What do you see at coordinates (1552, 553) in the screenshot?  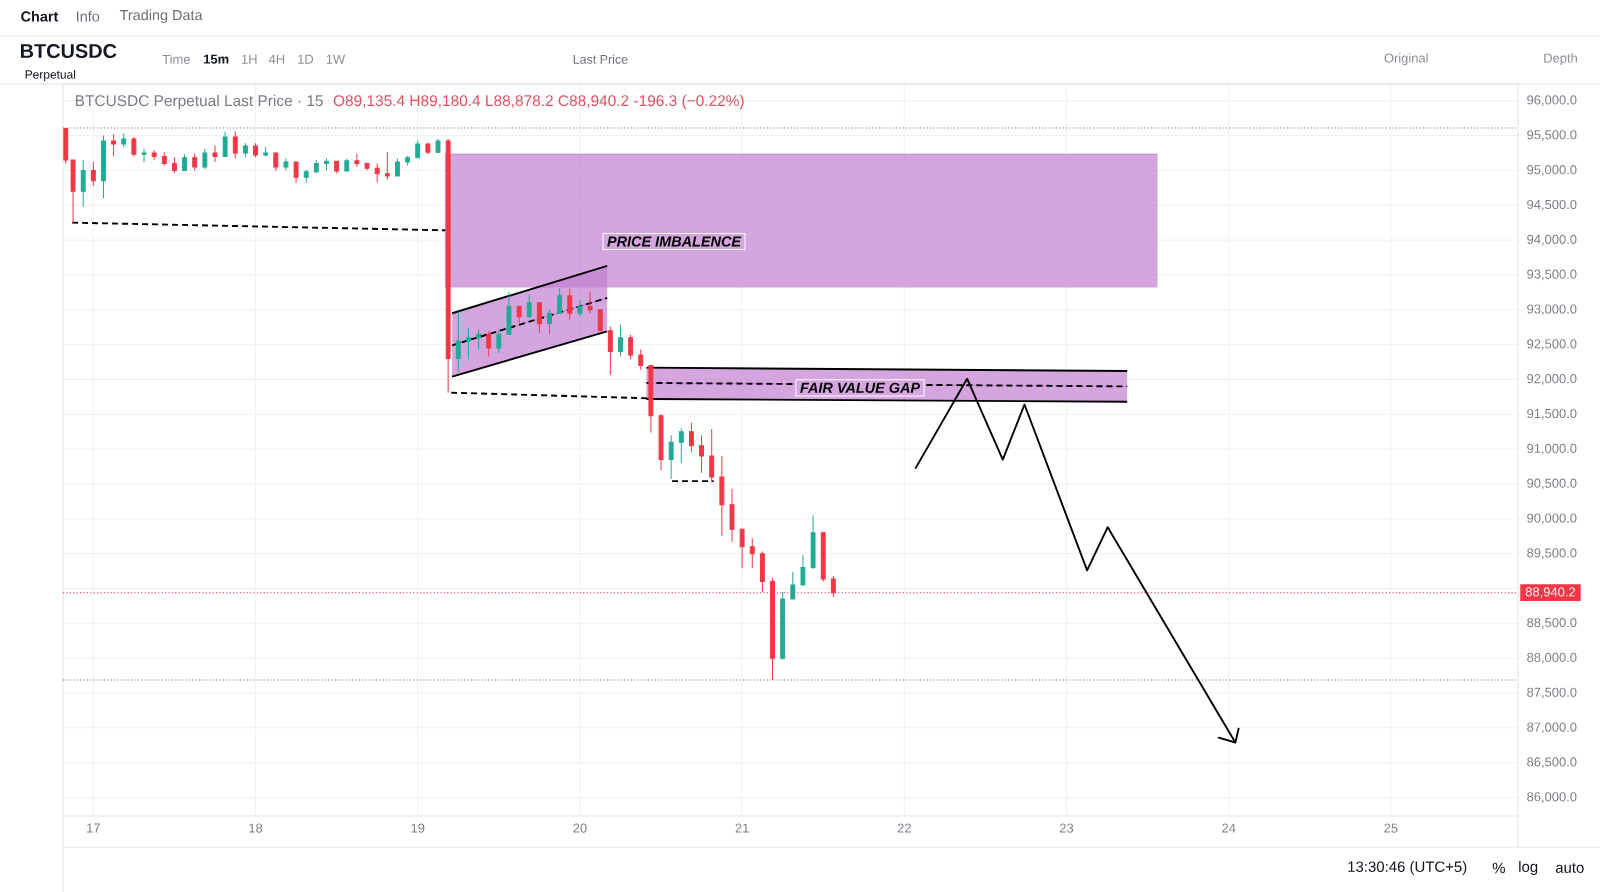 I see `y-tick-label: 89,500.0` at bounding box center [1552, 553].